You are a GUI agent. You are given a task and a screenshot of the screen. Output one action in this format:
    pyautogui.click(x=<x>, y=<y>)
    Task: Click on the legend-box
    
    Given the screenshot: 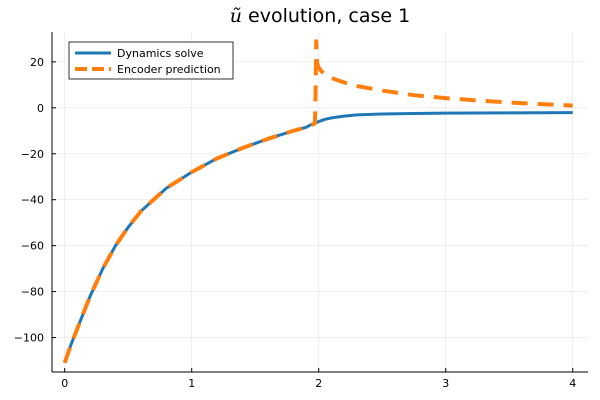 What is the action you would take?
    pyautogui.click(x=151, y=60)
    